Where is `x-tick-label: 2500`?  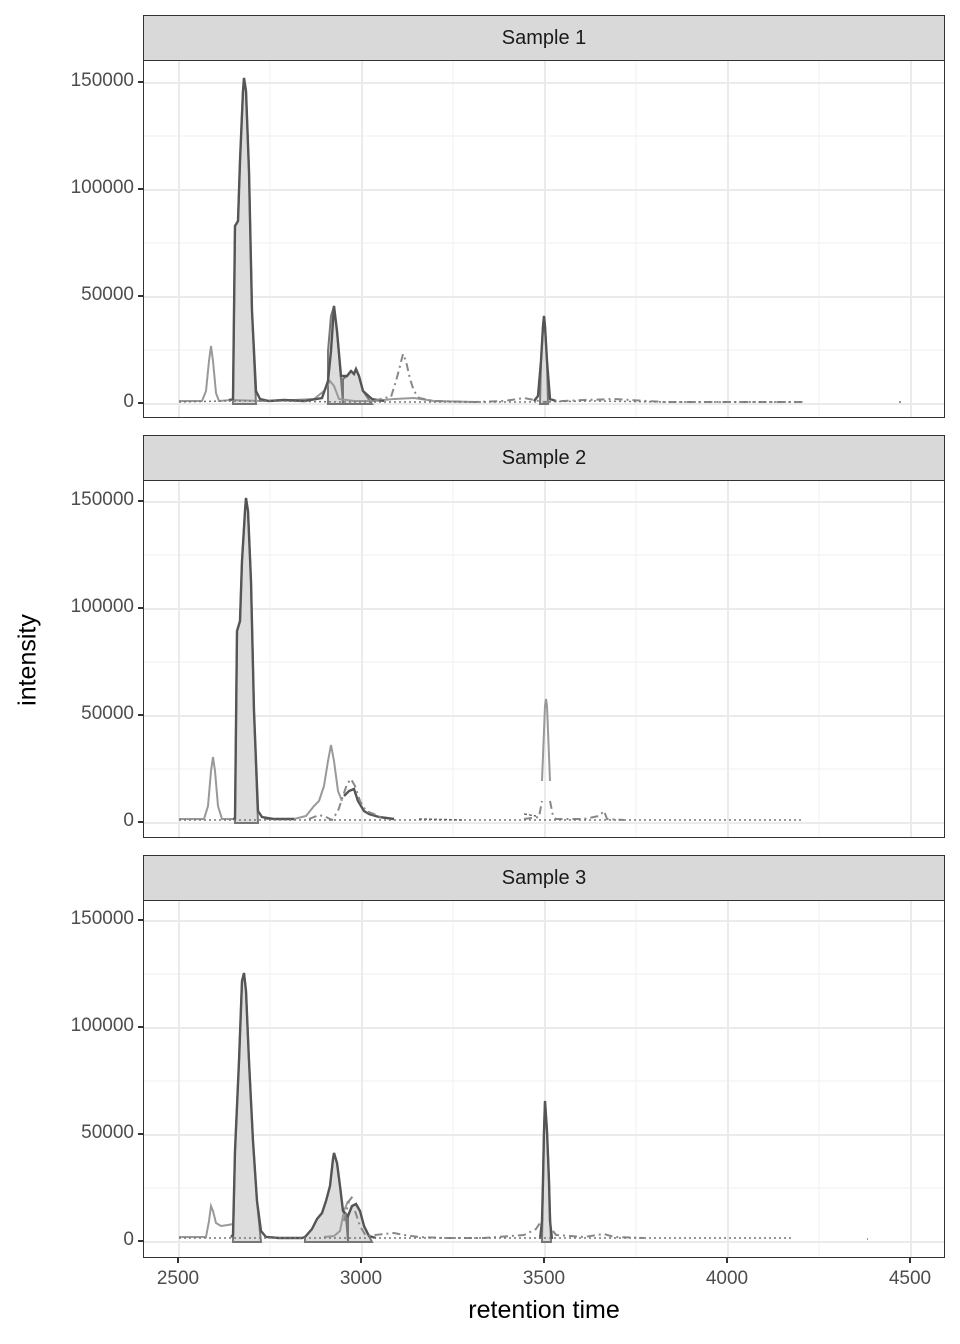
x-tick-label: 2500 is located at coordinates (178, 1278).